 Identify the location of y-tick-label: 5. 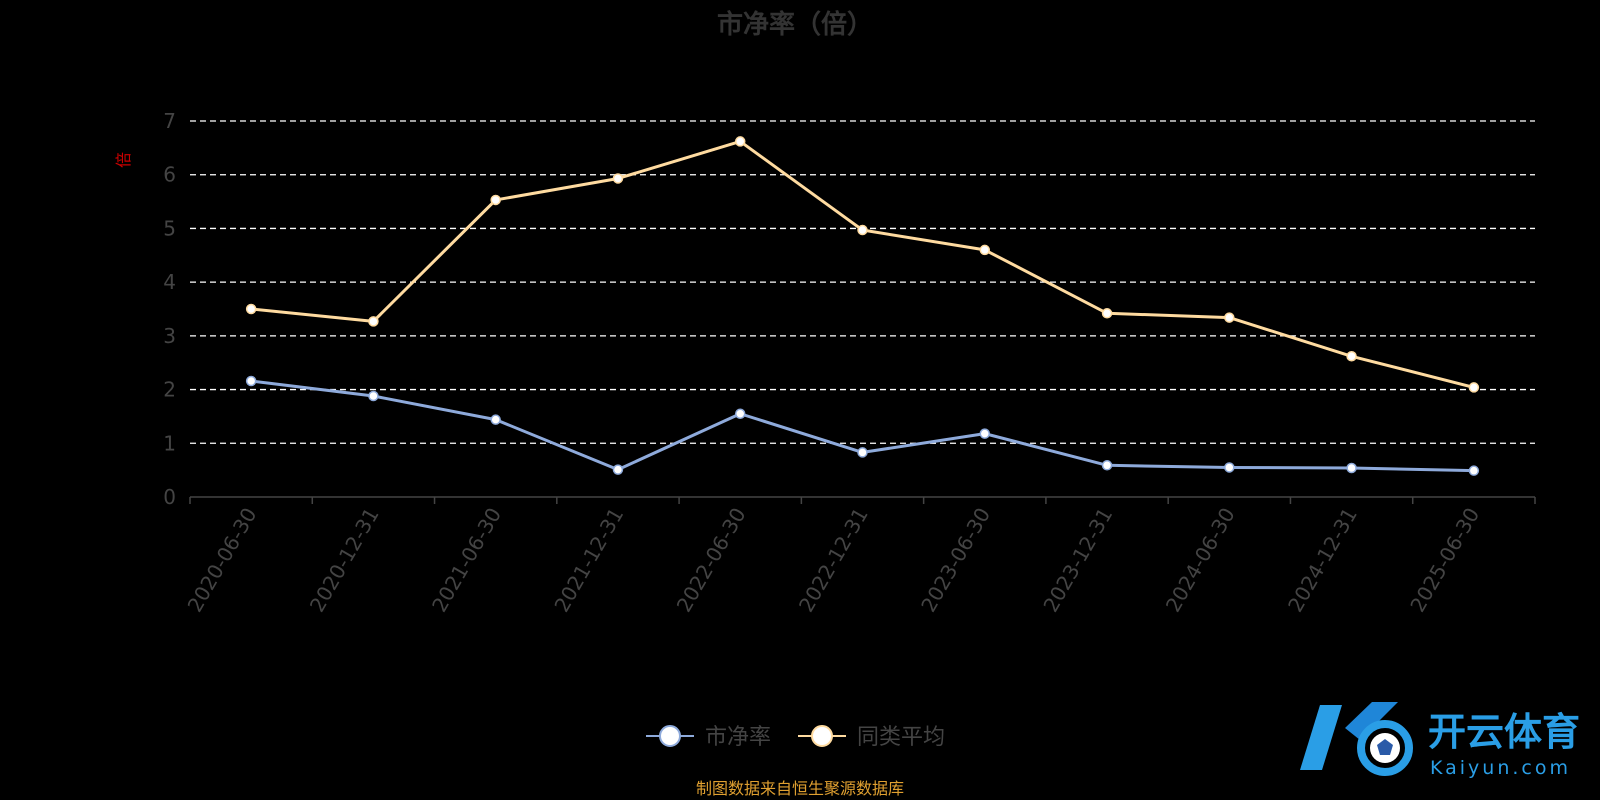
(169, 228).